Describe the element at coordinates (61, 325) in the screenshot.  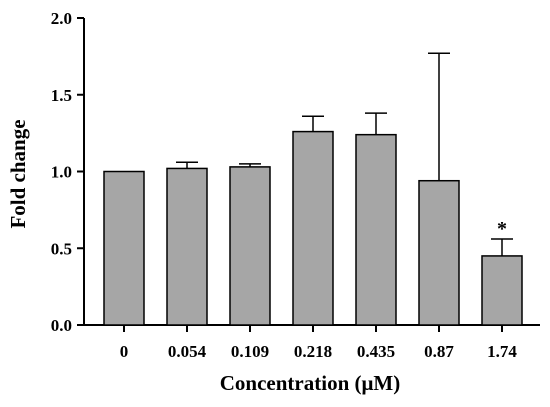
I see `y-tick-label: 0.0` at that location.